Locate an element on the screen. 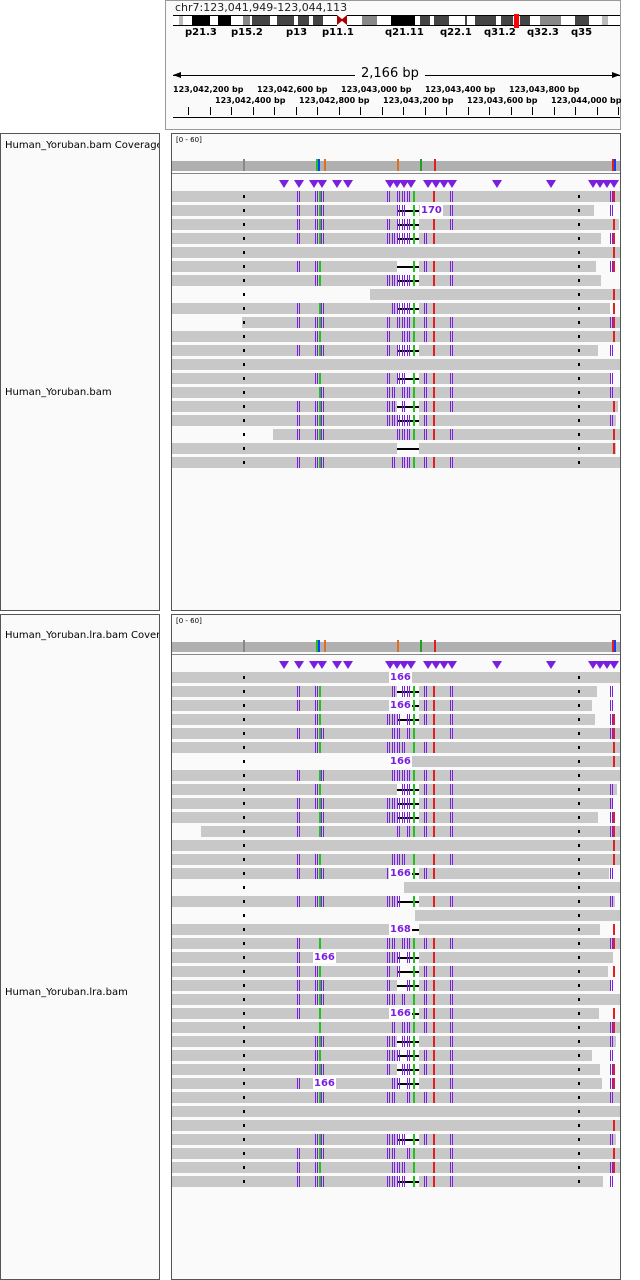 This screenshot has height=1280, width=640. track1-reads-name: Human_Yoruban.bam is located at coordinates (58, 392).